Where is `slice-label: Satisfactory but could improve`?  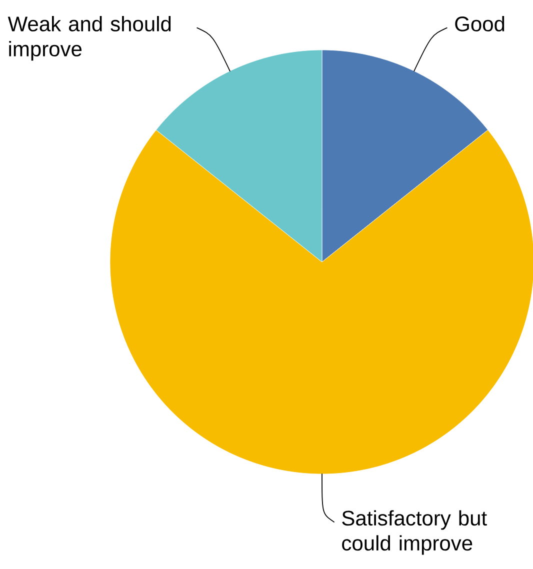 slice-label: Satisfactory but could improve is located at coordinates (414, 532).